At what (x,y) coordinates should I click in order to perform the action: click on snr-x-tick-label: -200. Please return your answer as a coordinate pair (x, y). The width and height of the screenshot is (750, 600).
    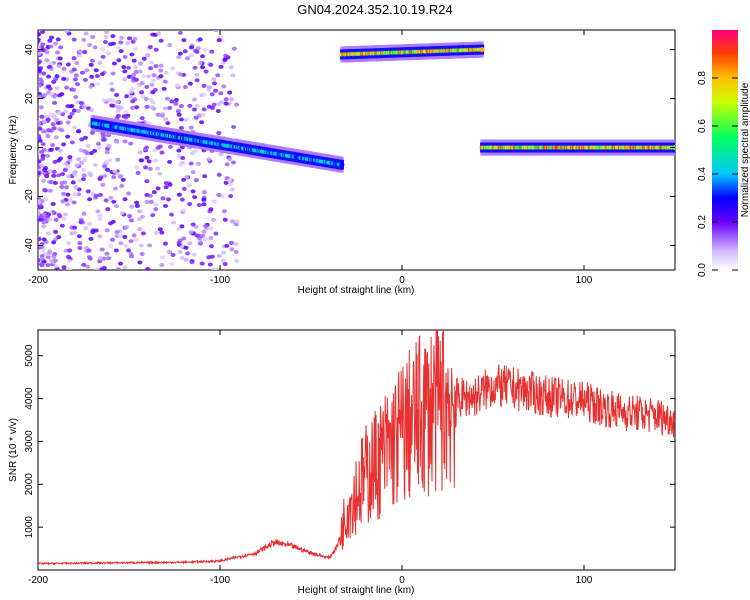
    Looking at the image, I should click on (38, 580).